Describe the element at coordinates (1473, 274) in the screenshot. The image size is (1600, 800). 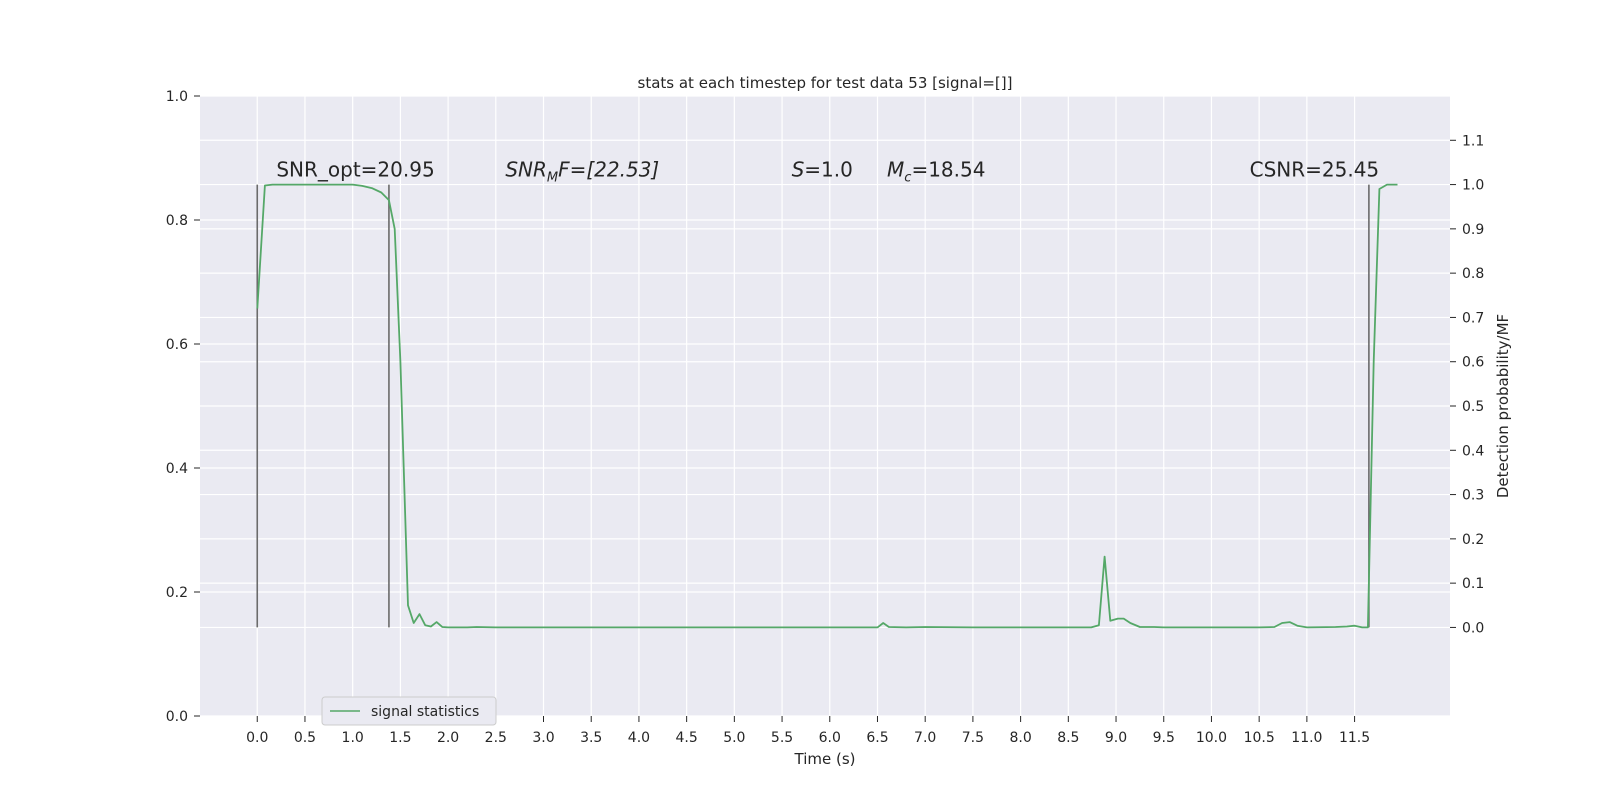
I see `y2-tick-label: 0.8` at that location.